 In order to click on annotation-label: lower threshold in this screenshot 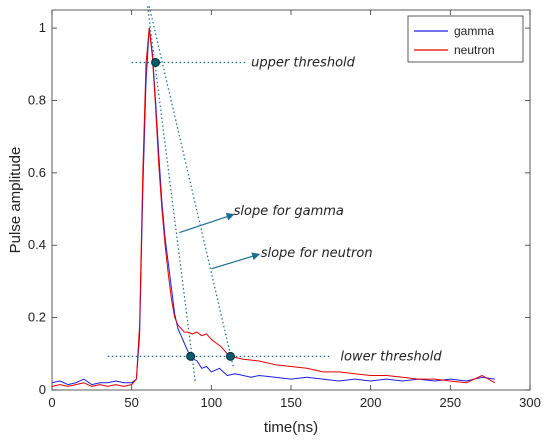, I will do `click(391, 356)`.